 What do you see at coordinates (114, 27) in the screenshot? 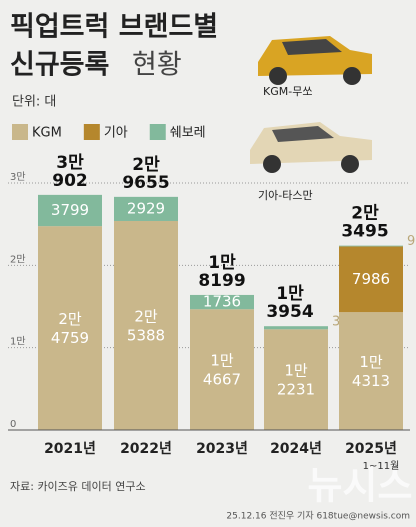
I see `title: 픽업트럭 브랜드별` at bounding box center [114, 27].